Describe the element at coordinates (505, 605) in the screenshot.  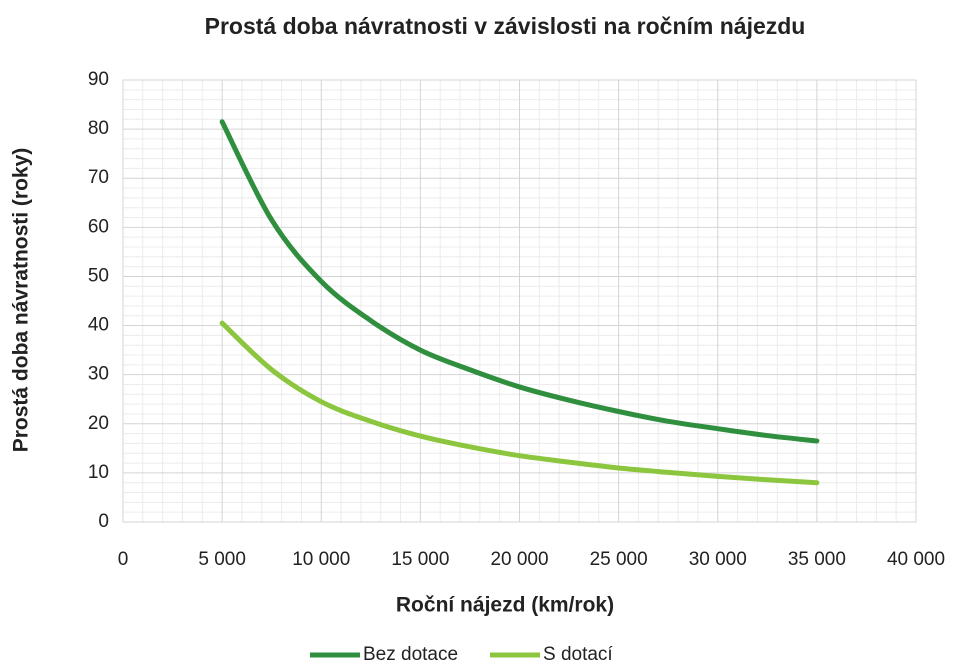
I see `x-axis-title: Roční nájezd (km/rok)` at that location.